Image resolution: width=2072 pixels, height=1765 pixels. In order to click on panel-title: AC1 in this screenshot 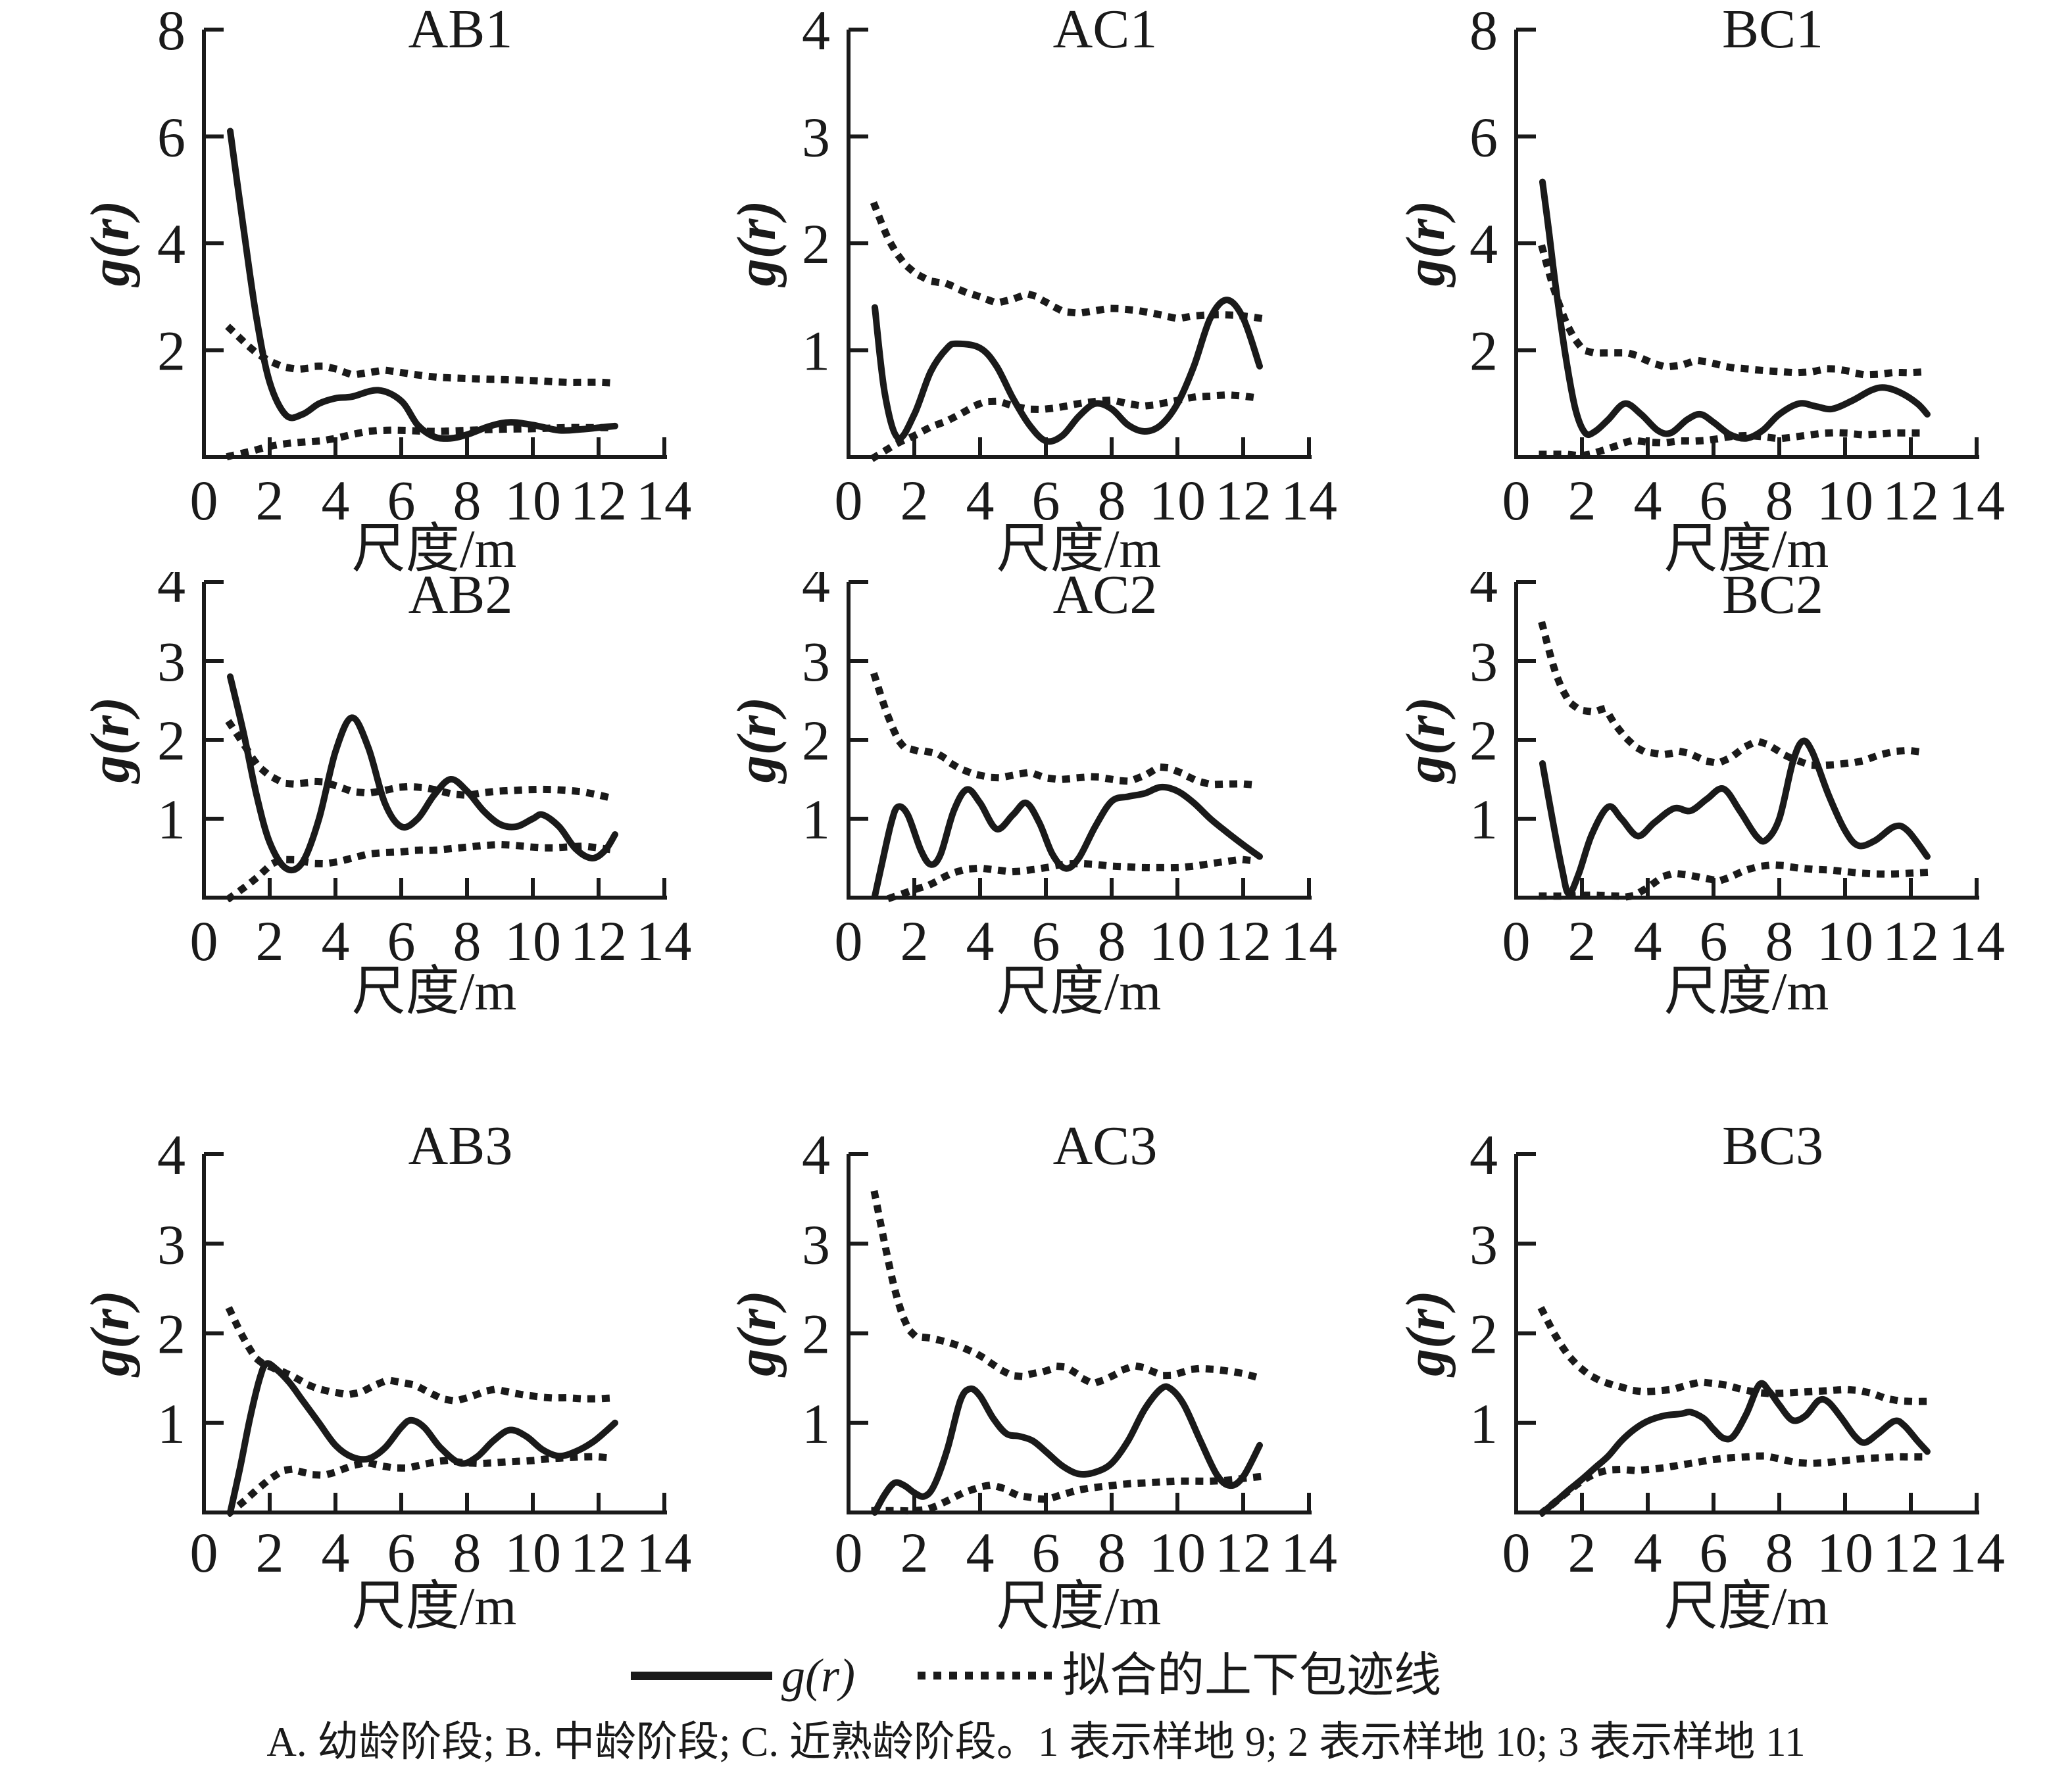, I will do `click(1105, 30)`.